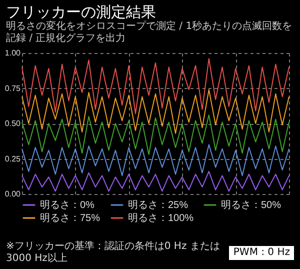 The height and width of the screenshot is (269, 300). What do you see at coordinates (113, 253) in the screenshot?
I see `text: ※フリッカーの基準：認証の条件は0 Hz または 3000 Hz以上` at bounding box center [113, 253].